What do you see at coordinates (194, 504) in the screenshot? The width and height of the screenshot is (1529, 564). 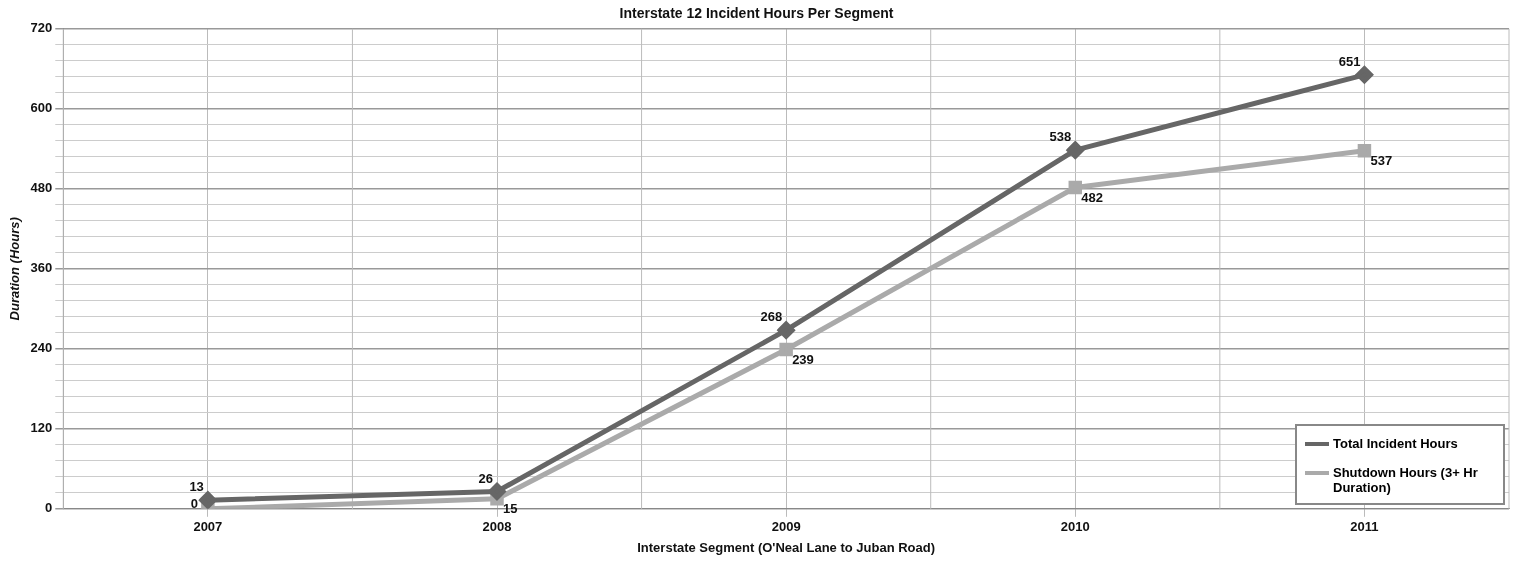 I see `data-label: 0` at bounding box center [194, 504].